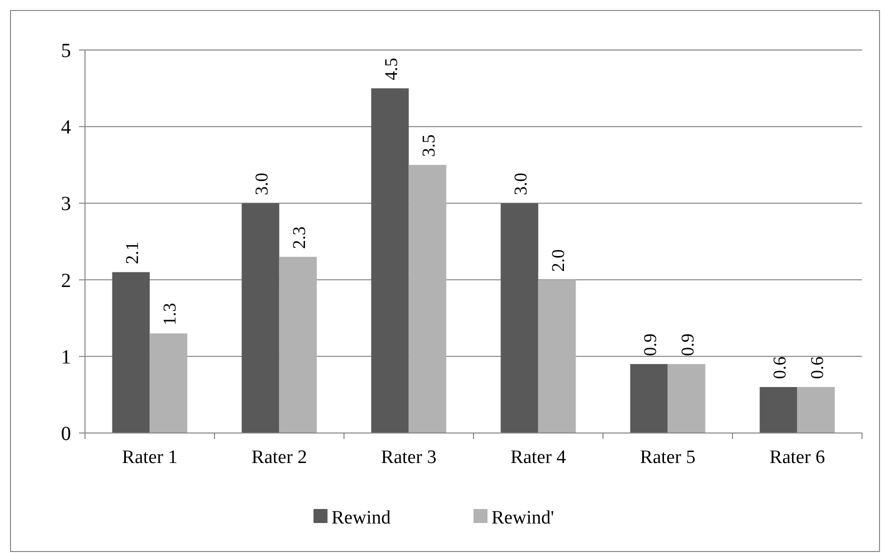 The width and height of the screenshot is (881, 553). I want to click on data-label: 1.3, so click(170, 314).